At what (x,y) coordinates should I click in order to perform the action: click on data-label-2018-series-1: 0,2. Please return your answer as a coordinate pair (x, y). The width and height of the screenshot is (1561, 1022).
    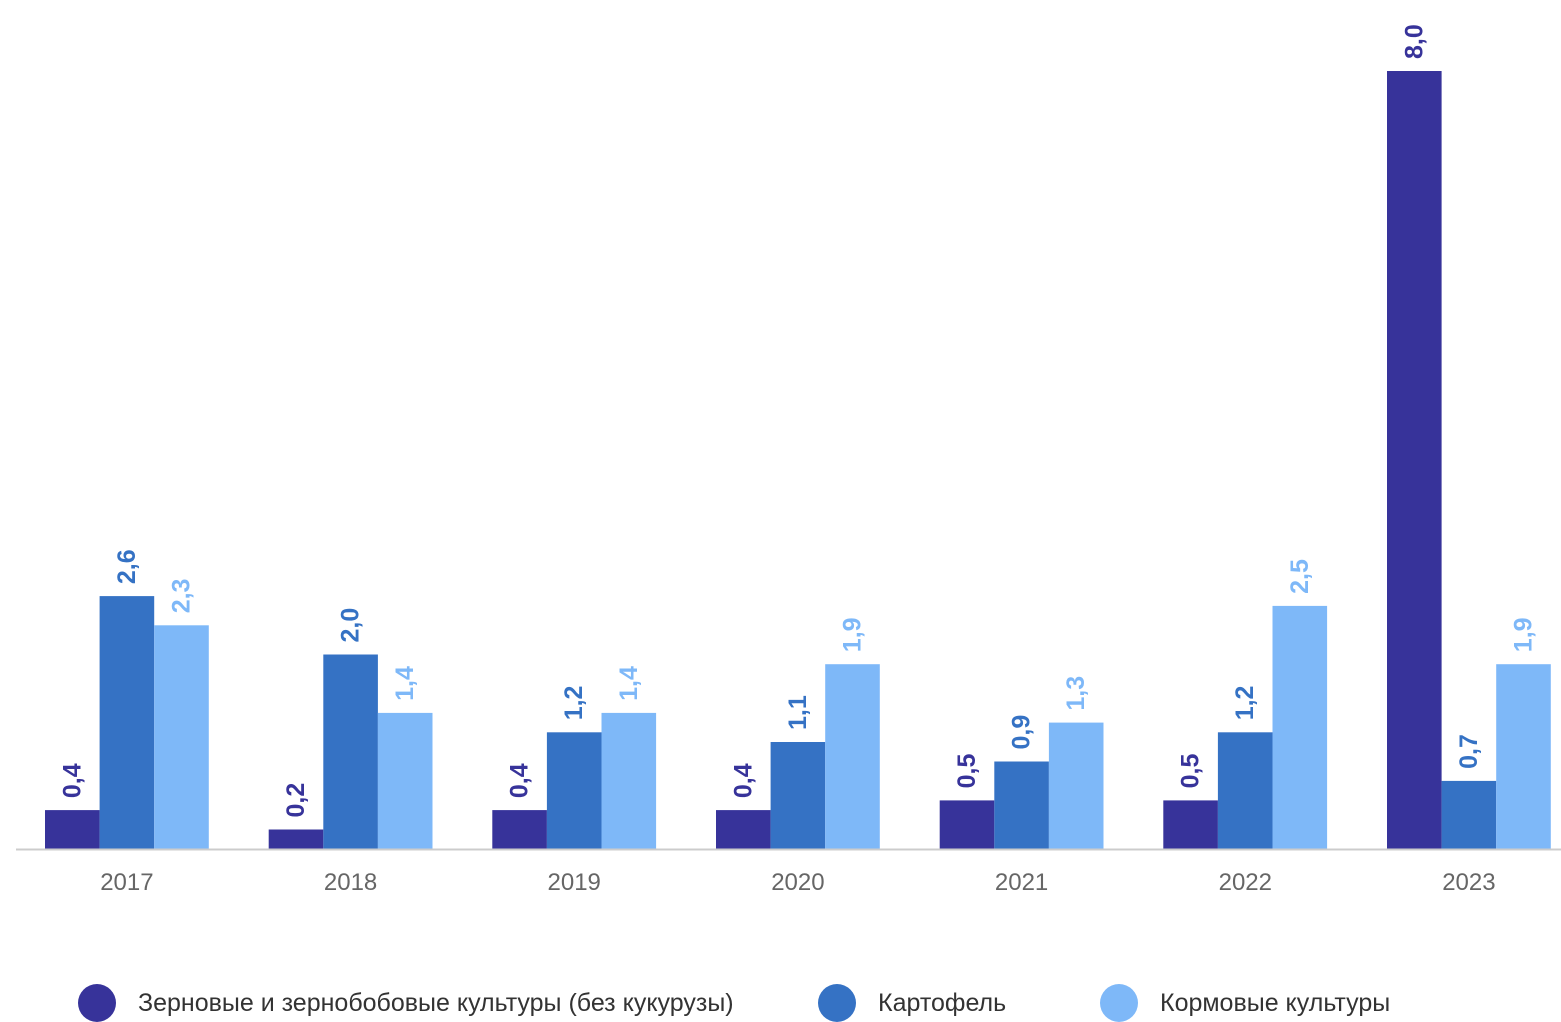
    Looking at the image, I should click on (296, 800).